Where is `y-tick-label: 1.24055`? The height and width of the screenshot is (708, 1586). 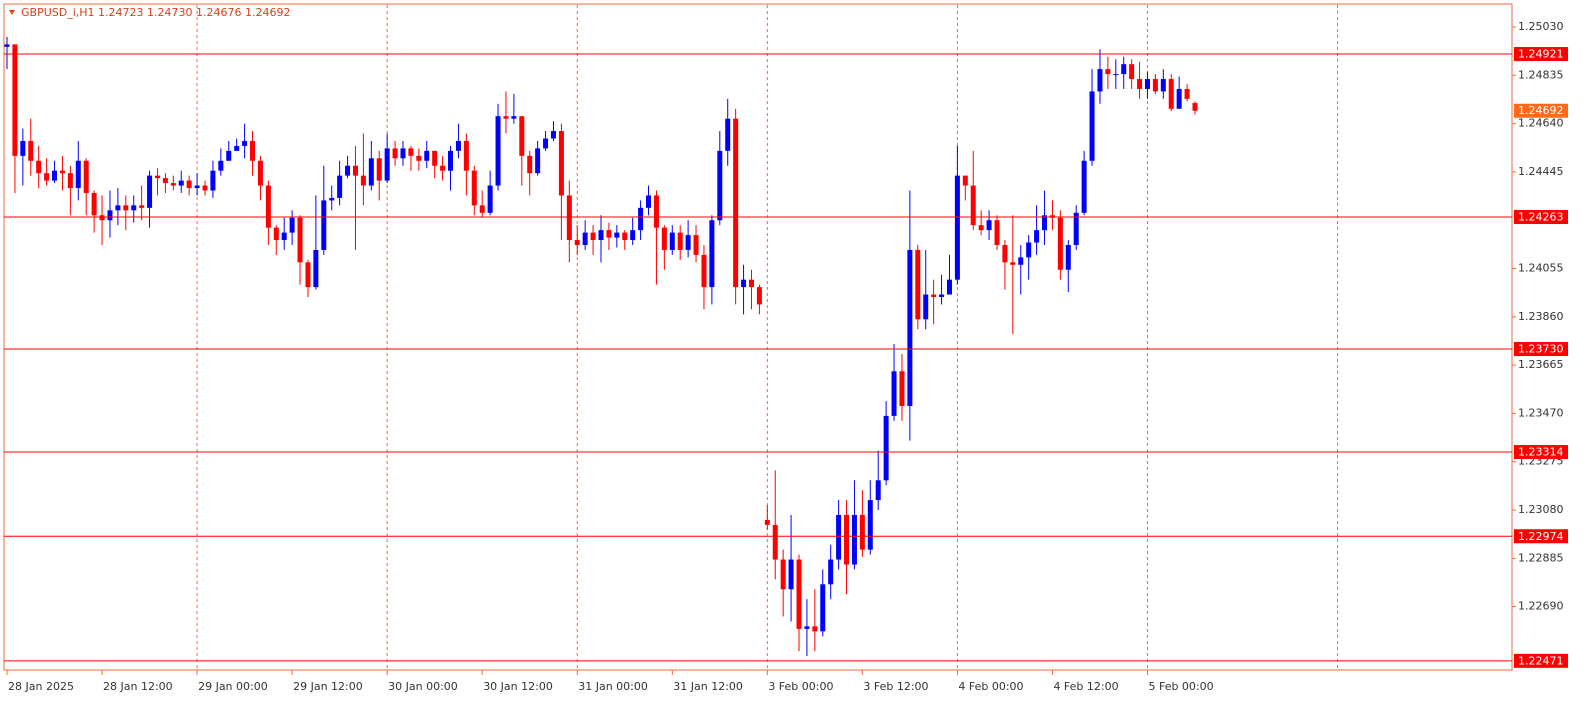 y-tick-label: 1.24055 is located at coordinates (1541, 268).